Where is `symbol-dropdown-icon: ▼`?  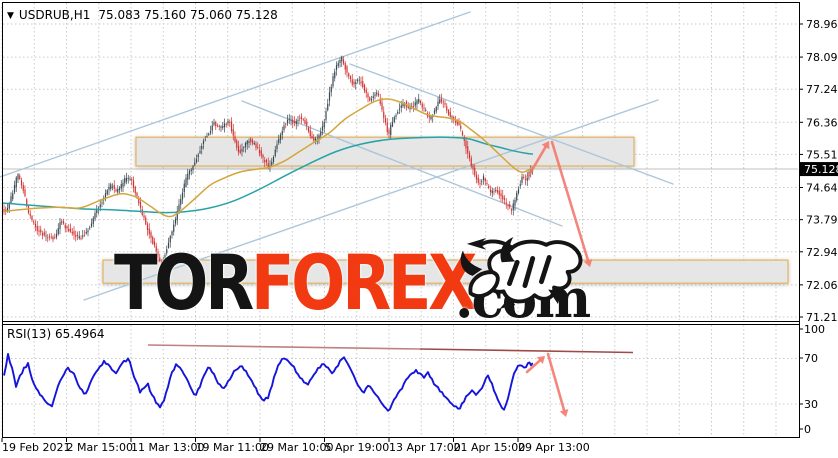 symbol-dropdown-icon: ▼ is located at coordinates (10, 16).